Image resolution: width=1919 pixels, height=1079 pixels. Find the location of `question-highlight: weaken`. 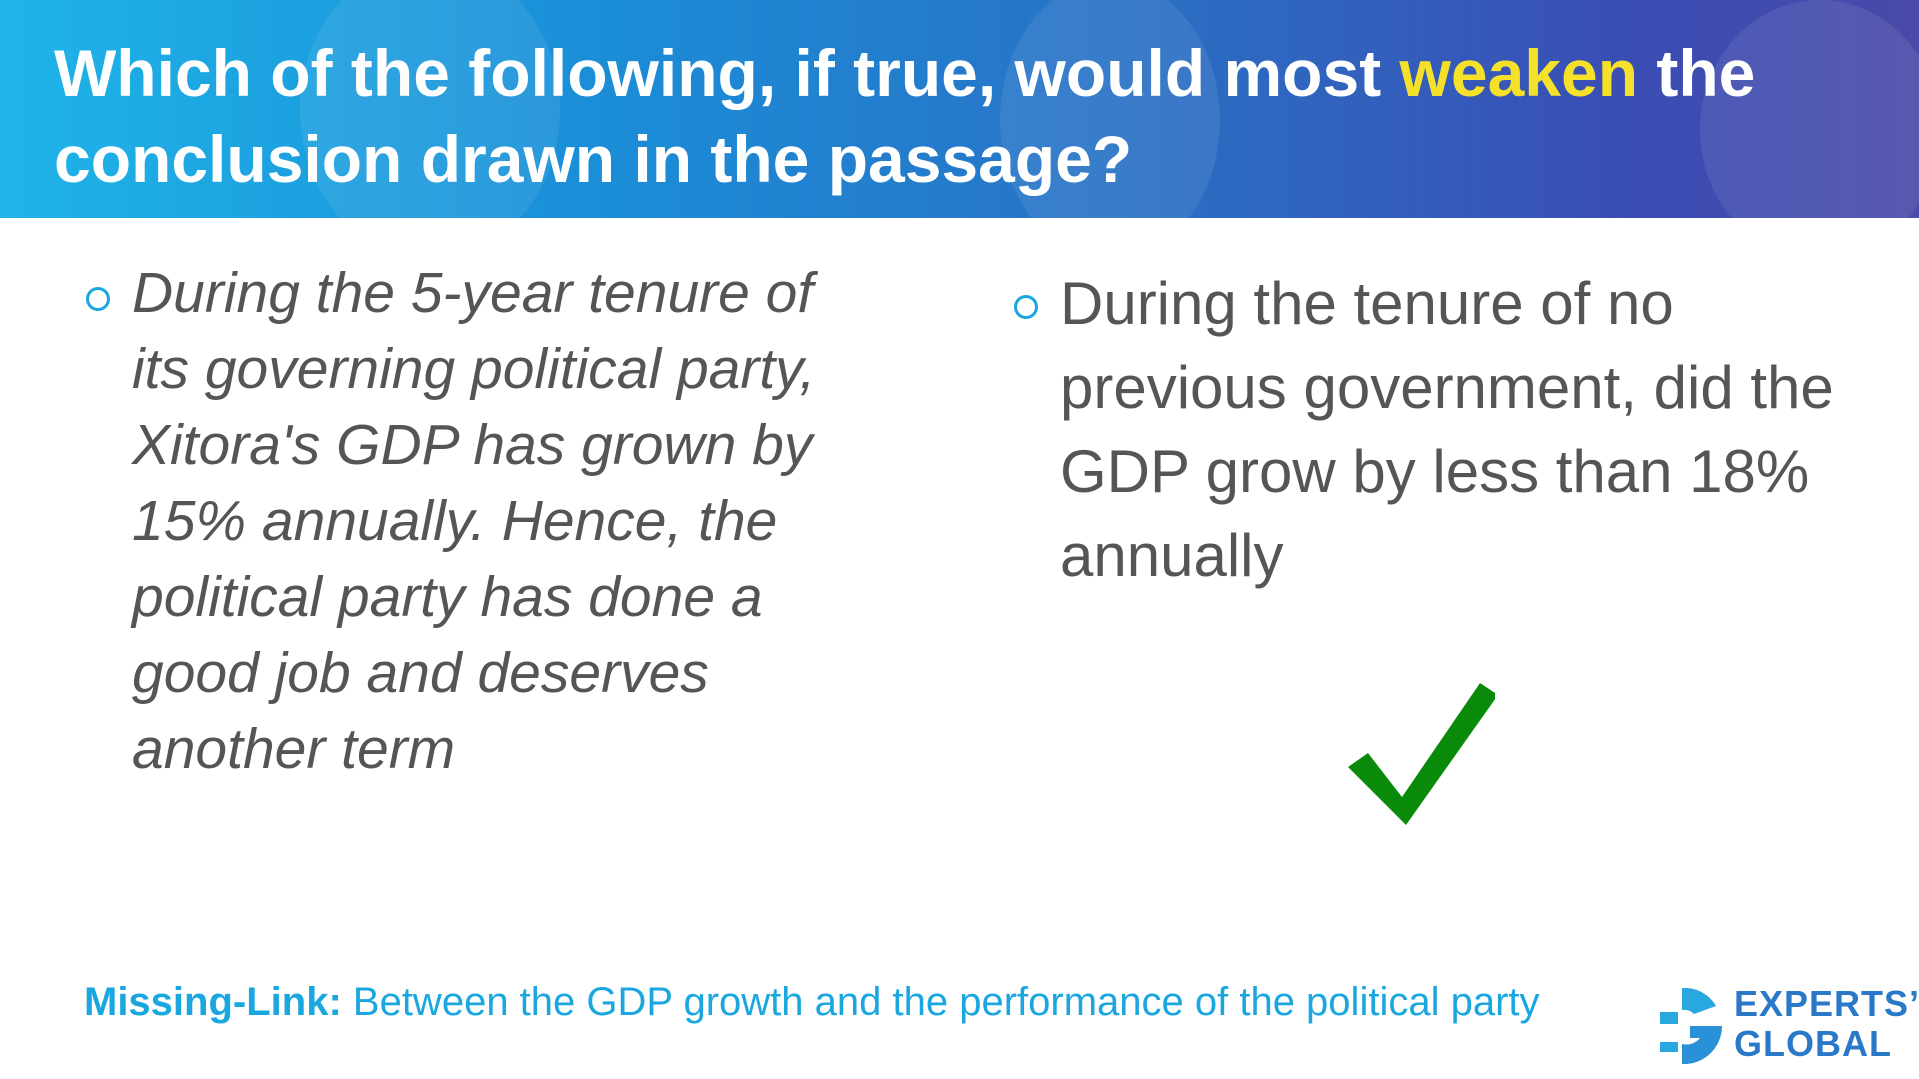

question-highlight: weaken is located at coordinates (1519, 73).